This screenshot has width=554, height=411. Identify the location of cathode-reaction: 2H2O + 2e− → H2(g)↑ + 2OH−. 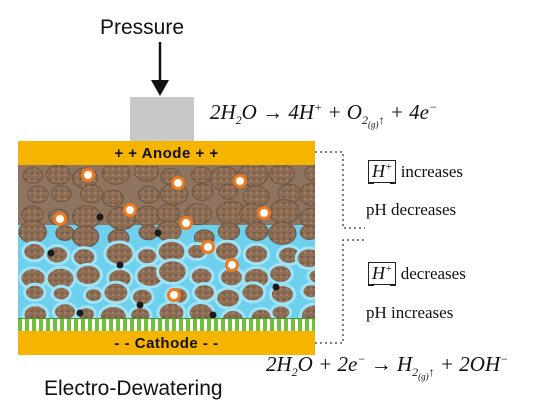
(387, 367).